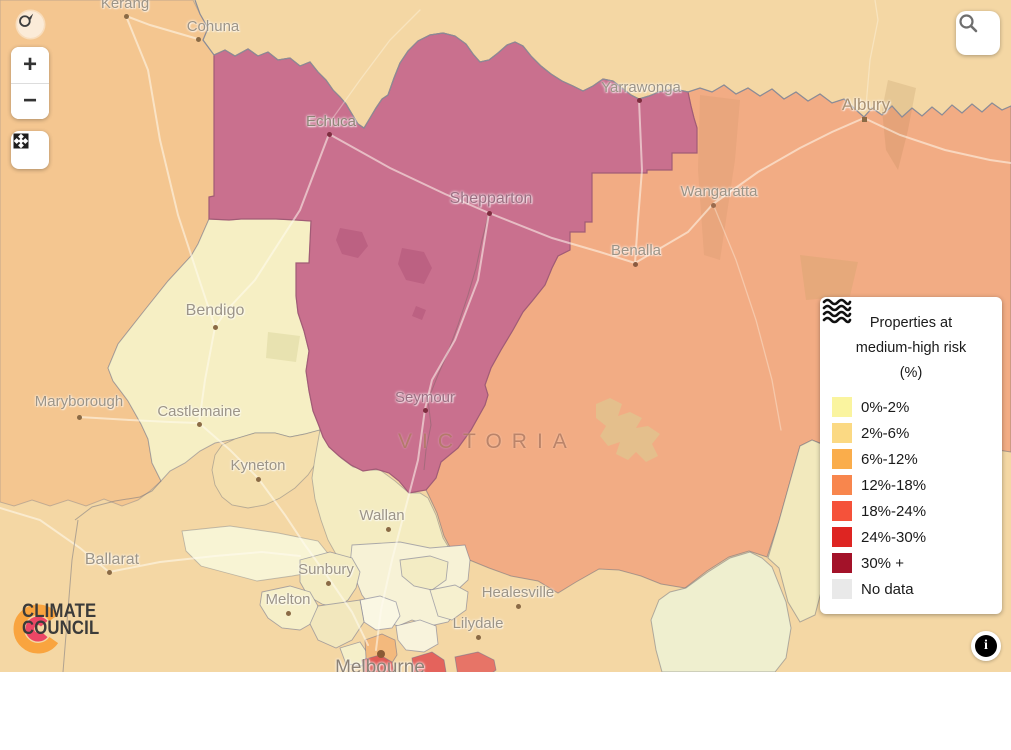  I want to click on info-button: i, so click(986, 646).